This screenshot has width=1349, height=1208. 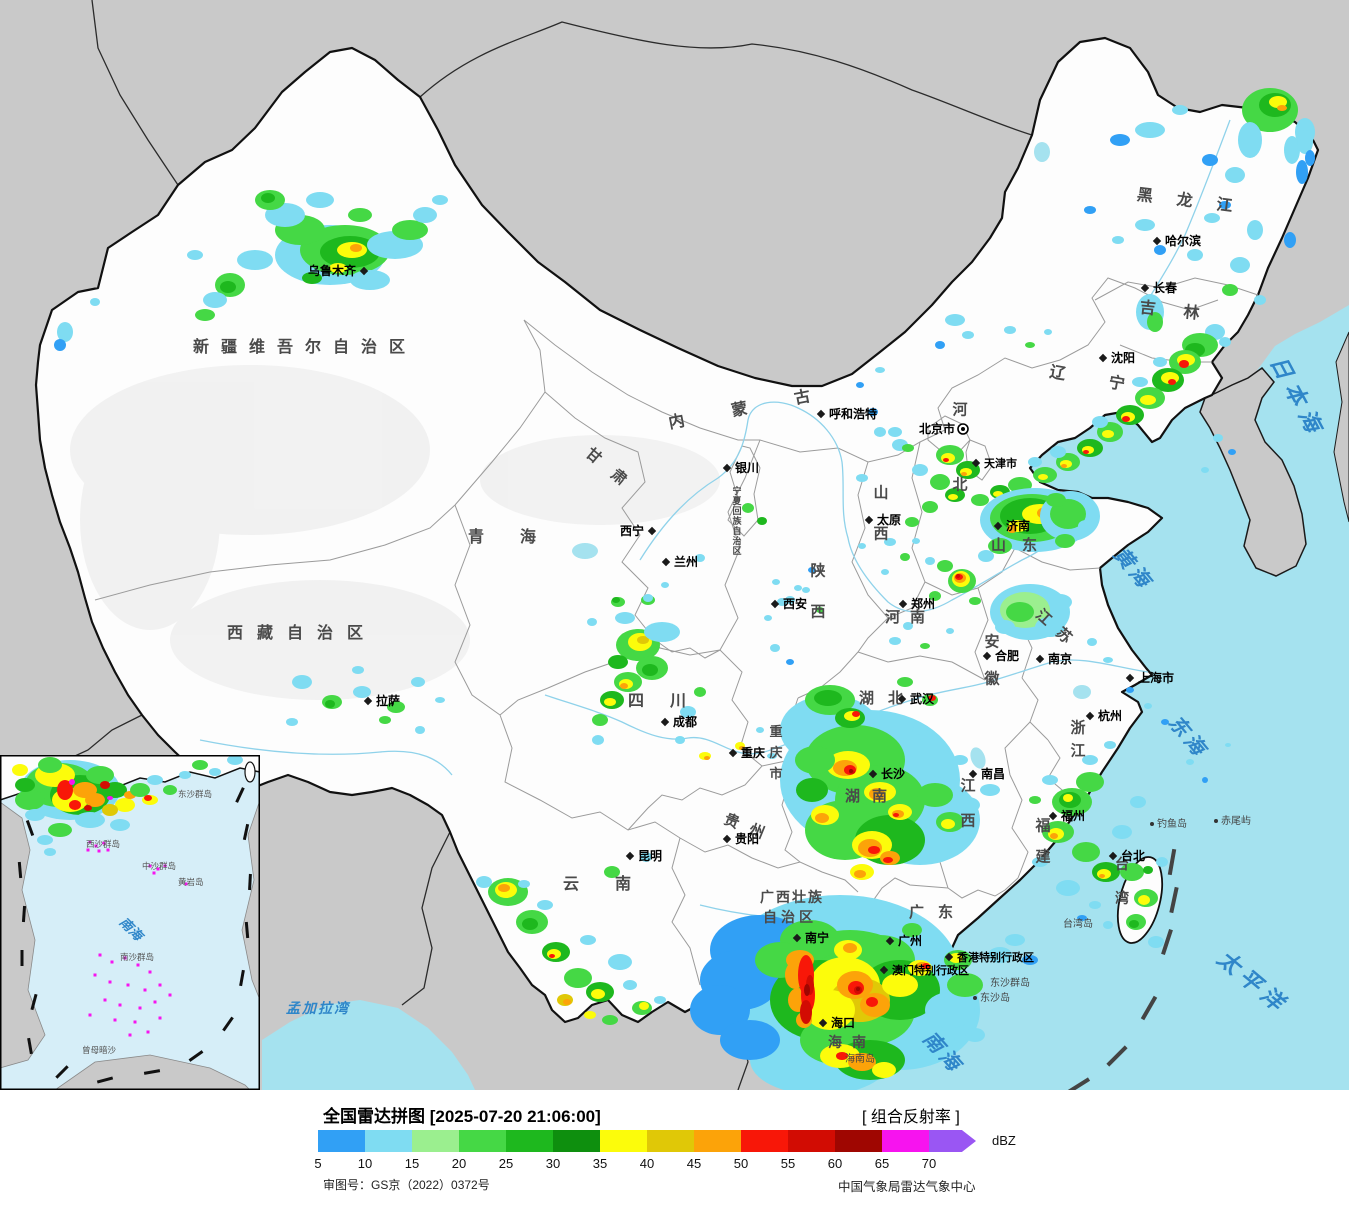 I want to click on province-label: 台, so click(x=1122, y=864).